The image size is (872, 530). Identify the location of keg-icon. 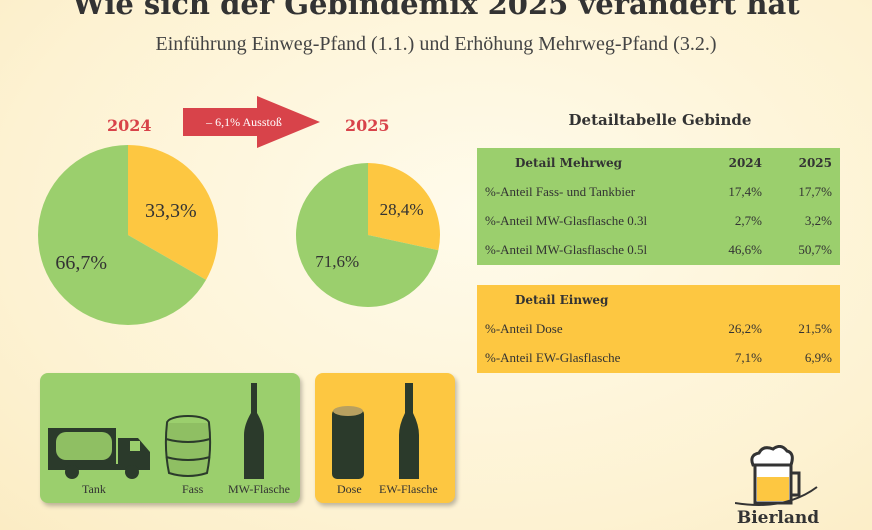
(188, 446).